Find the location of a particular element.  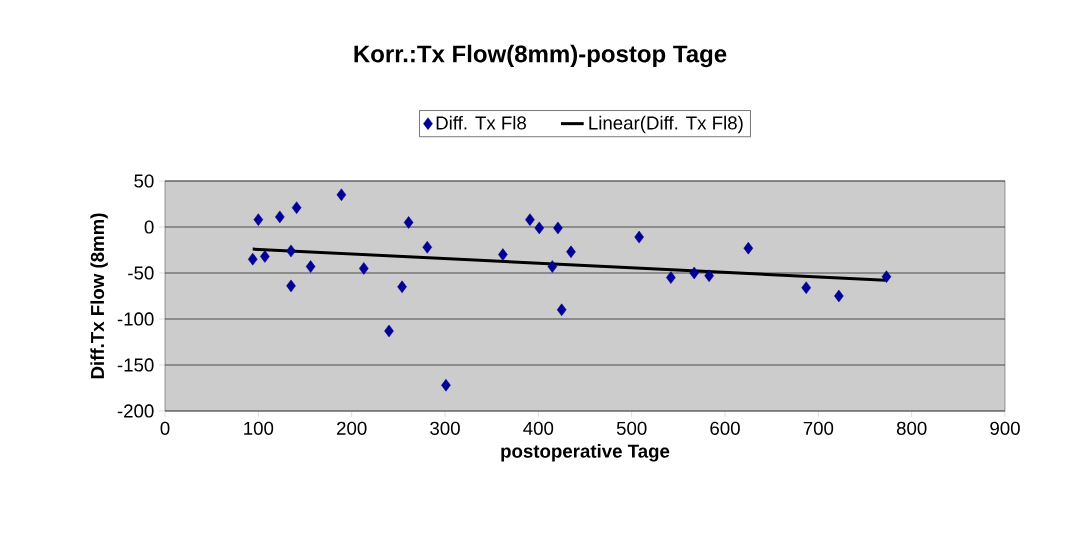

x-tick-label: 300 is located at coordinates (445, 428).